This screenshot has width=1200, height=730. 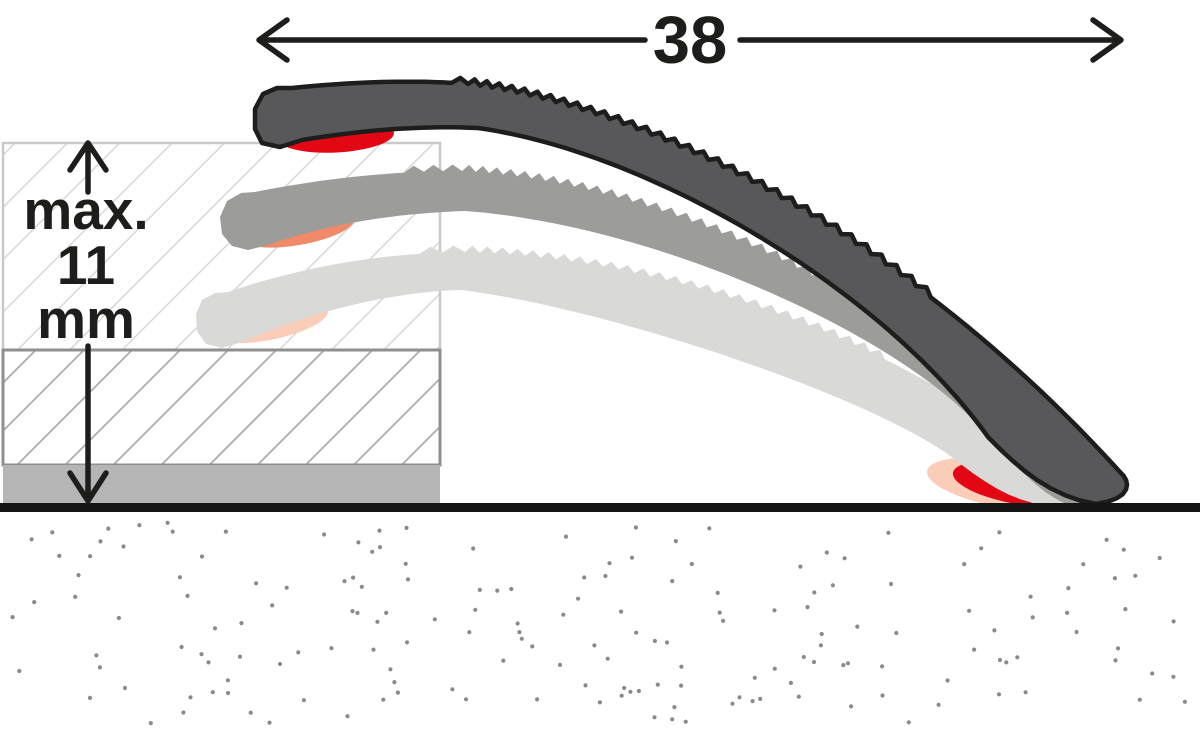 I want to click on subfloor-ground-line, so click(x=600, y=507).